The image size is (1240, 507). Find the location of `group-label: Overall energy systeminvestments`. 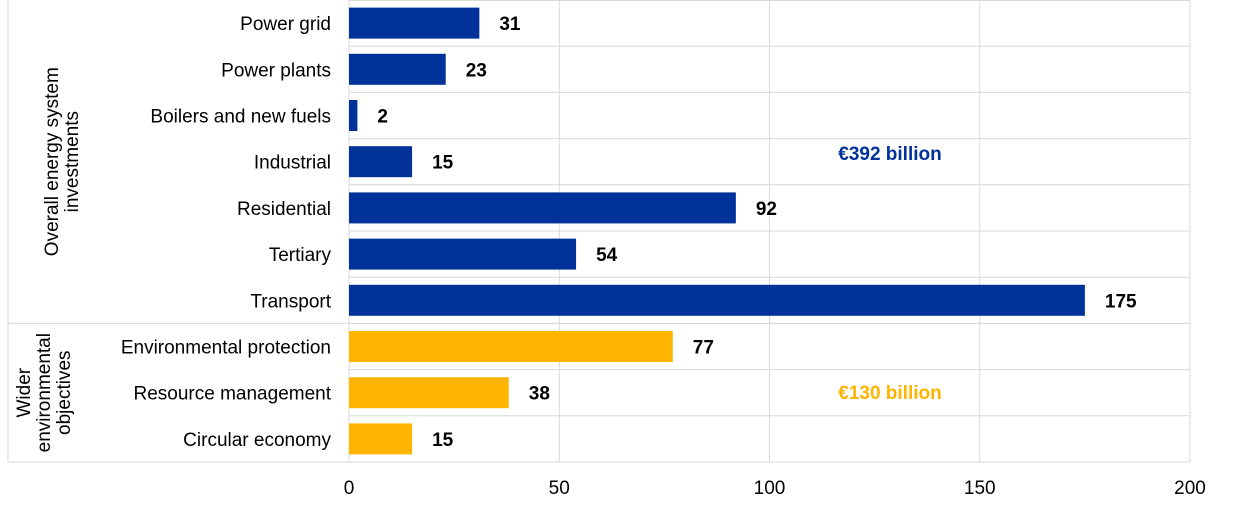

group-label: Overall energy systeminvestments is located at coordinates (62, 161).